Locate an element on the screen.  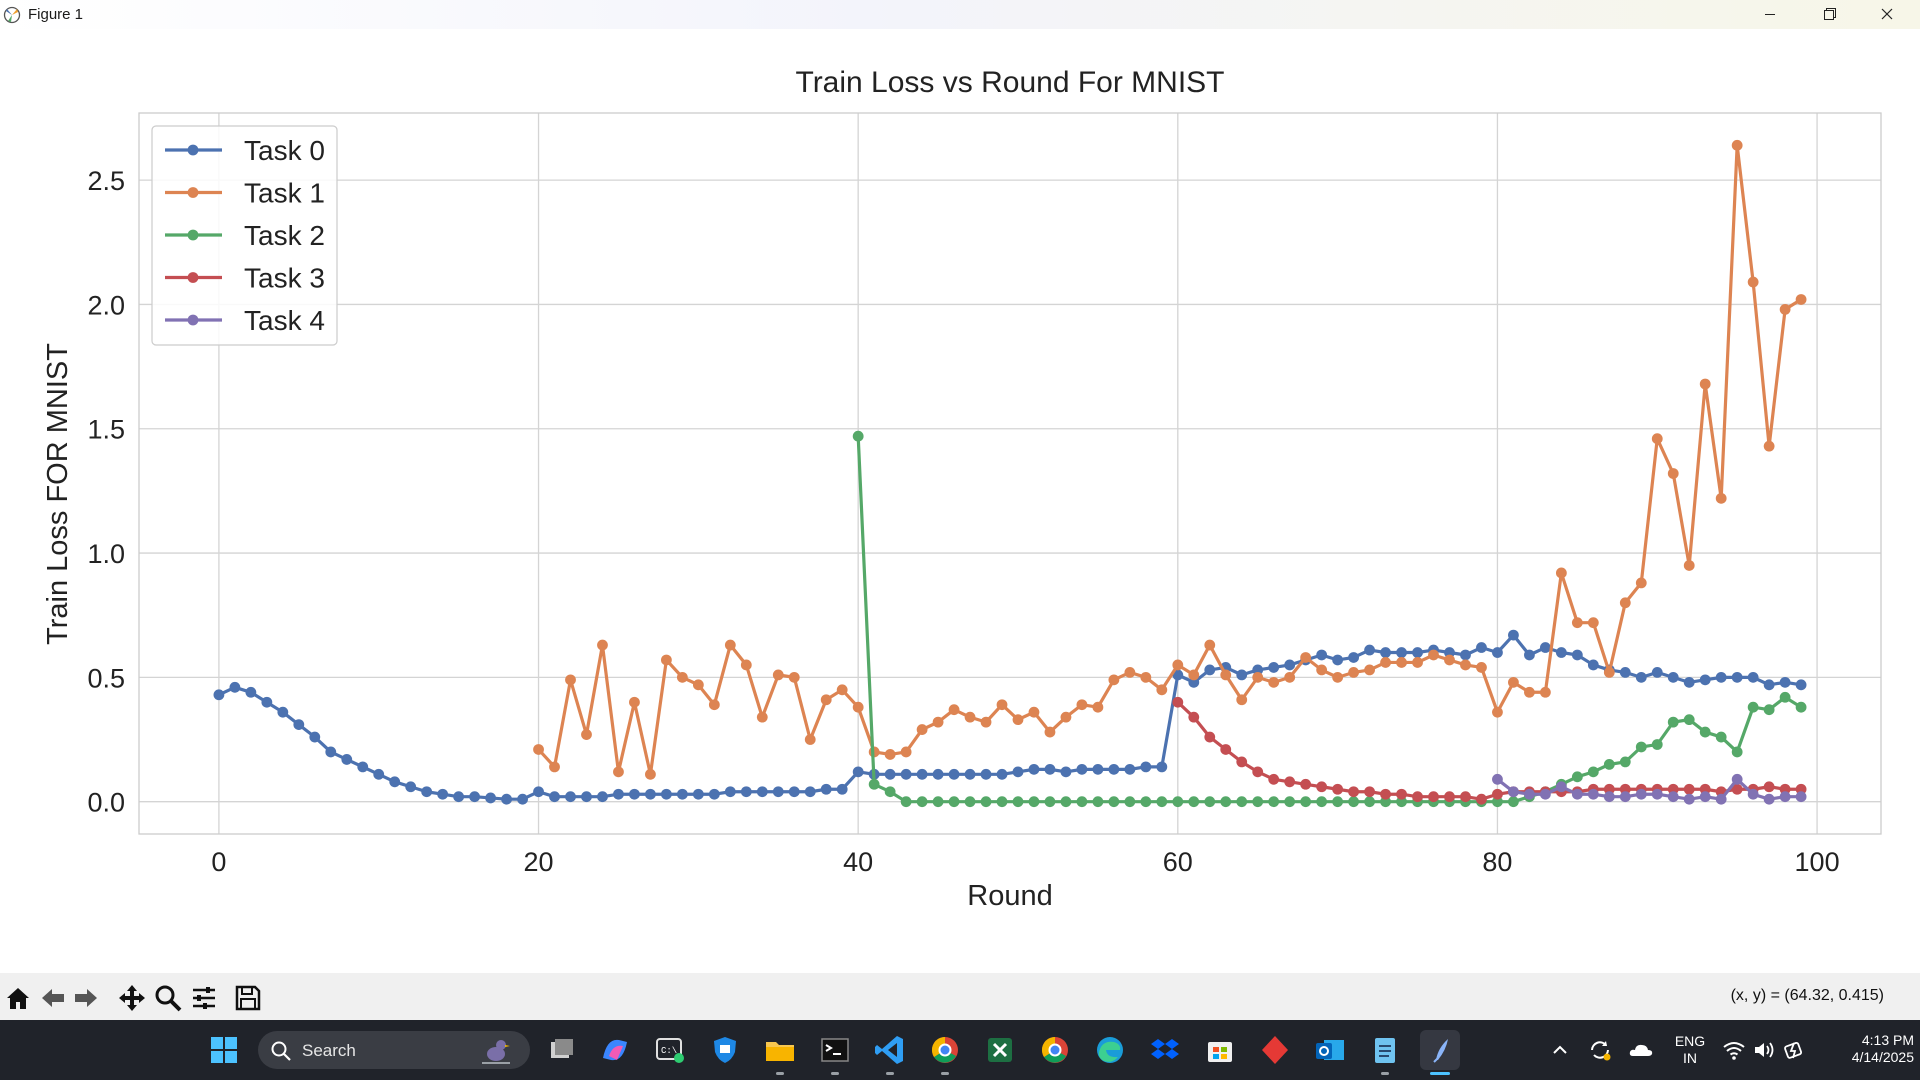
forward-icon is located at coordinates (86, 998).